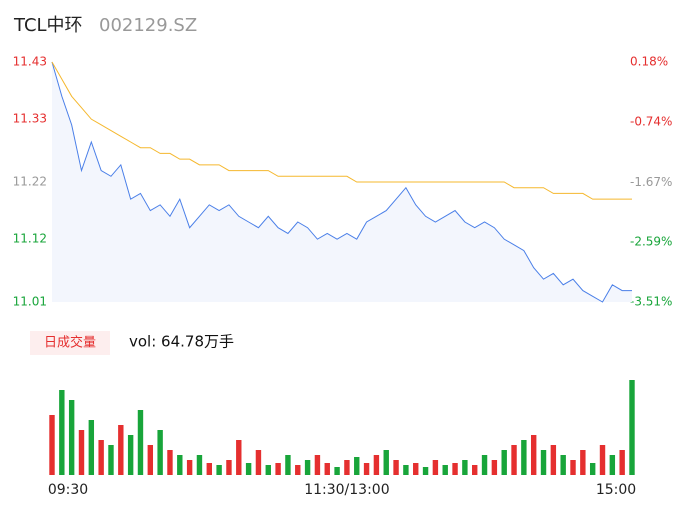 This screenshot has width=686, height=524. What do you see at coordinates (346, 490) in the screenshot?
I see `x-tick-label: 11:30/13:00` at bounding box center [346, 490].